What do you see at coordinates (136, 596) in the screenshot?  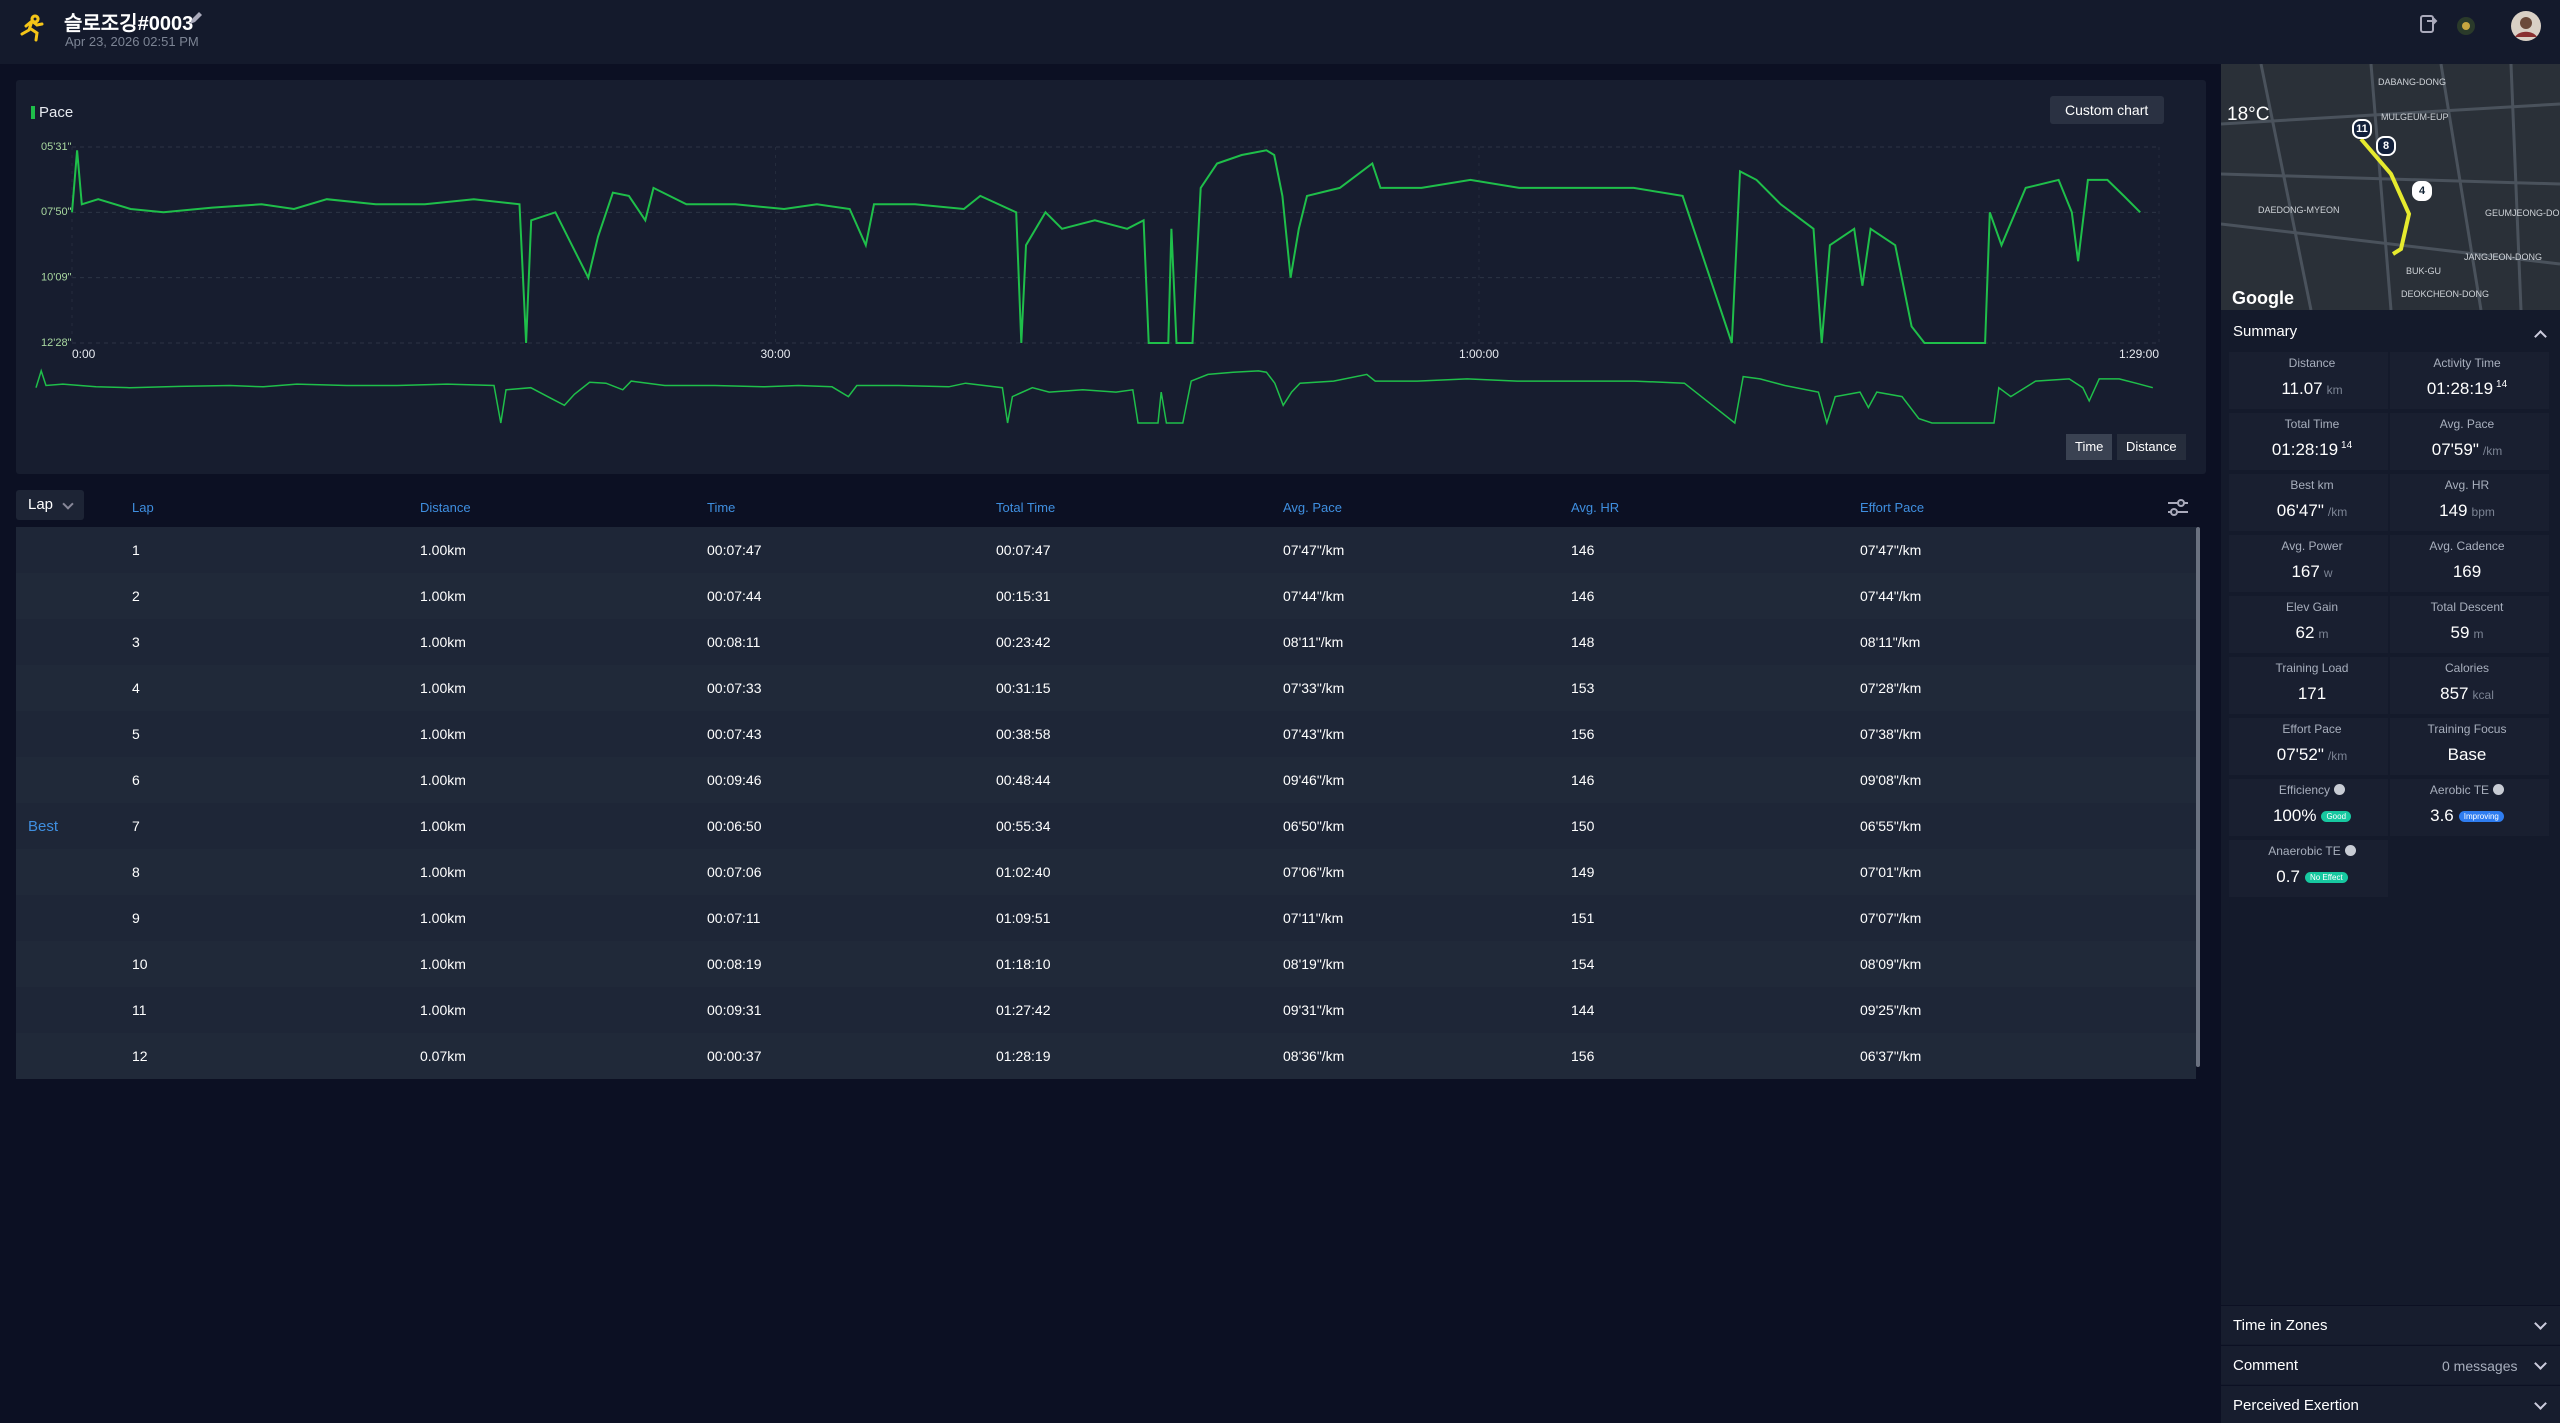 I see `table-cell: 2` at bounding box center [136, 596].